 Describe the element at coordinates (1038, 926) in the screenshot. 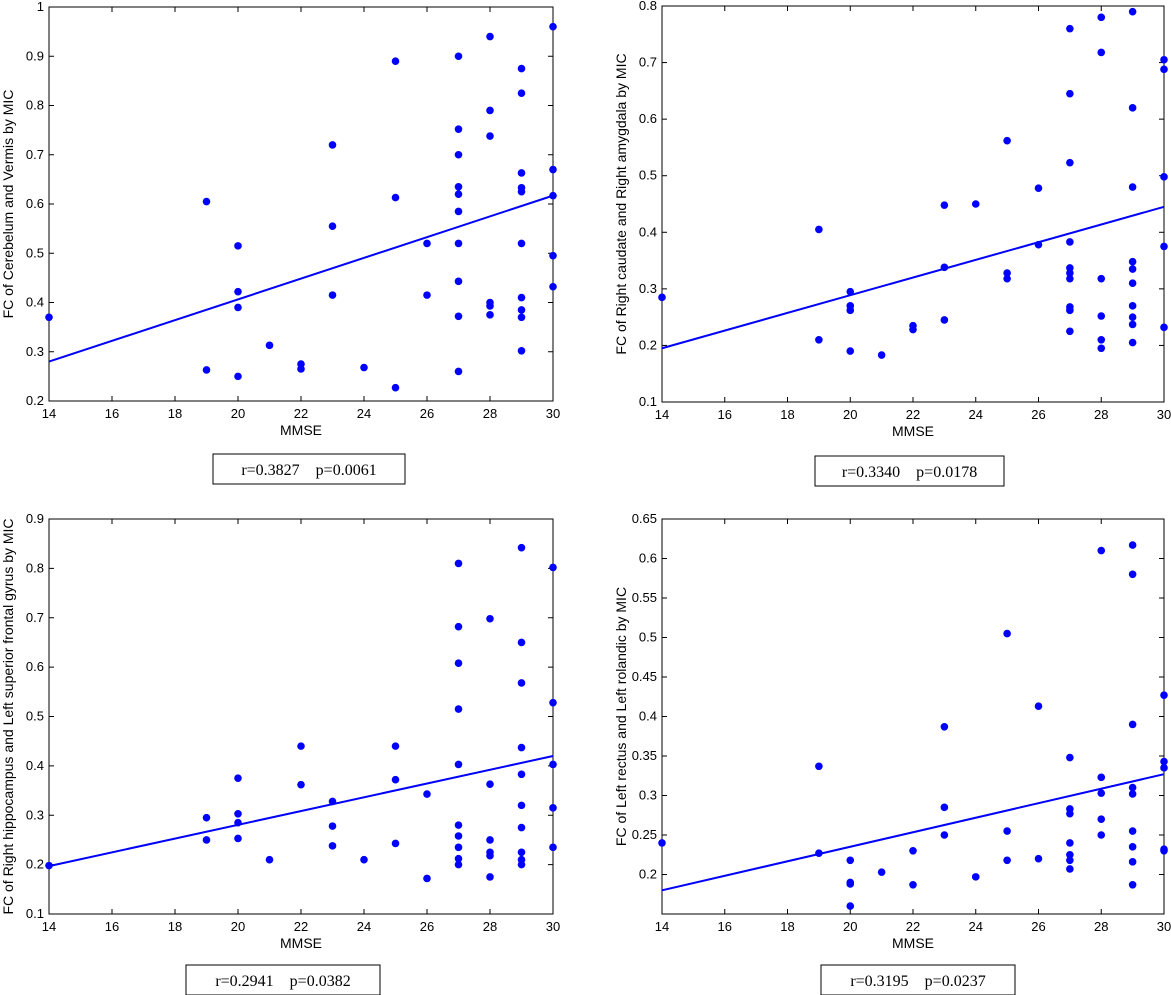

I see `x-tick-label: 26` at that location.